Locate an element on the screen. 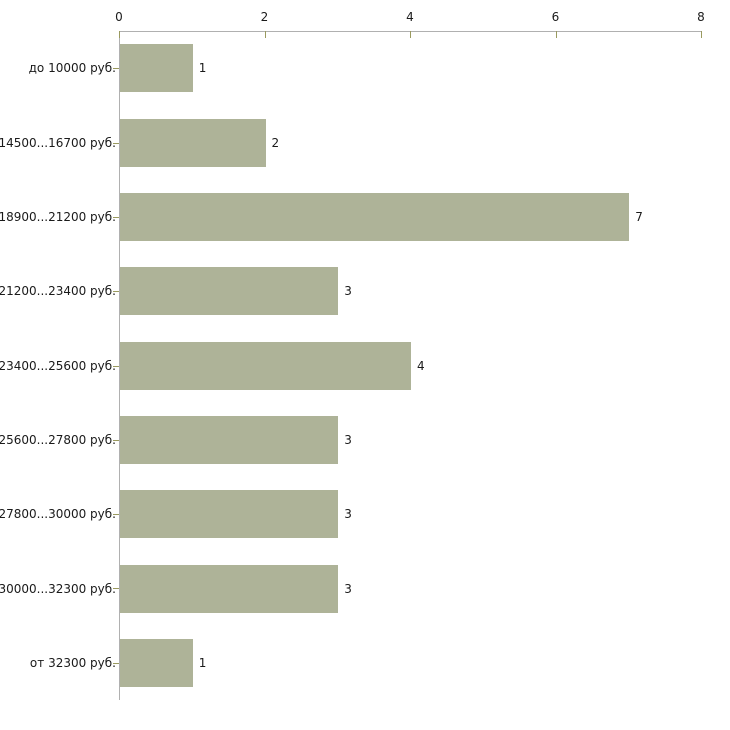 The width and height of the screenshot is (730, 730). y-axis-line is located at coordinates (119, 365).